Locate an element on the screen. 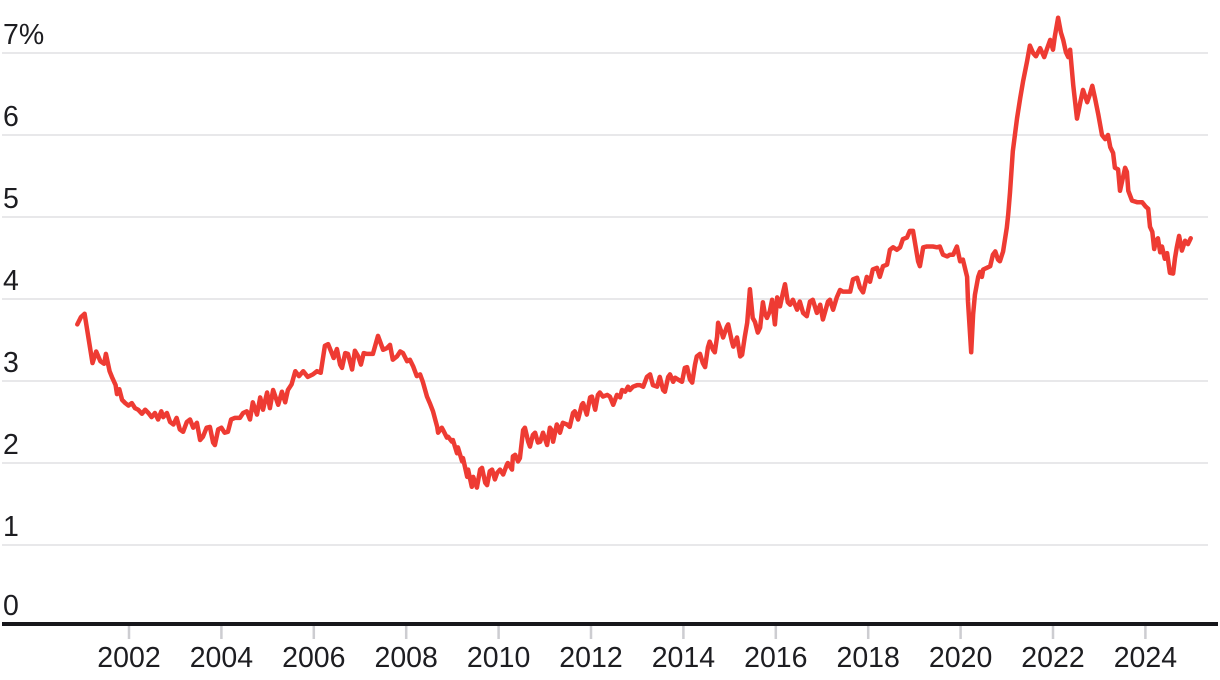  y-axis-label: 5 is located at coordinates (11, 199).